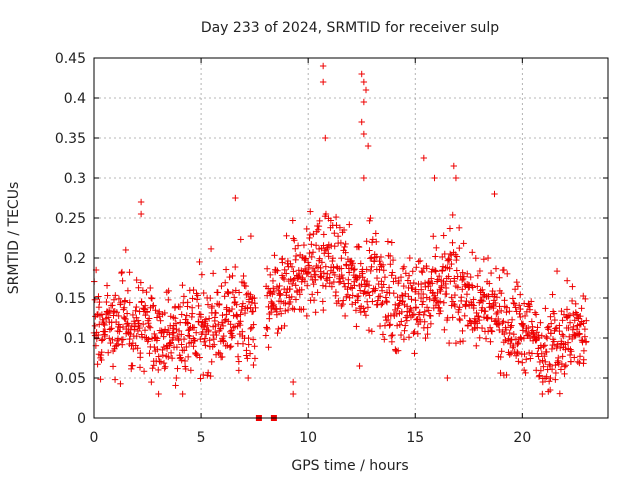 The width and height of the screenshot is (640, 480). Describe the element at coordinates (14, 238) in the screenshot. I see `y-axis-label: SRMTID / TECUs` at that location.